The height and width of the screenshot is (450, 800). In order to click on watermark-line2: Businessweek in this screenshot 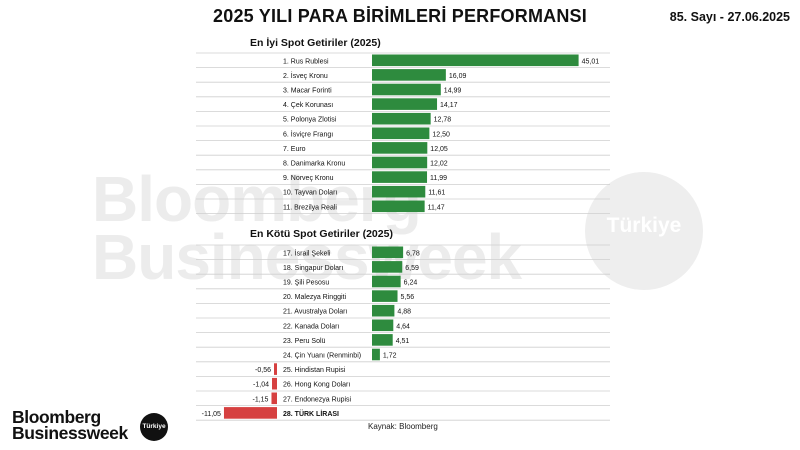, I will do `click(307, 257)`.